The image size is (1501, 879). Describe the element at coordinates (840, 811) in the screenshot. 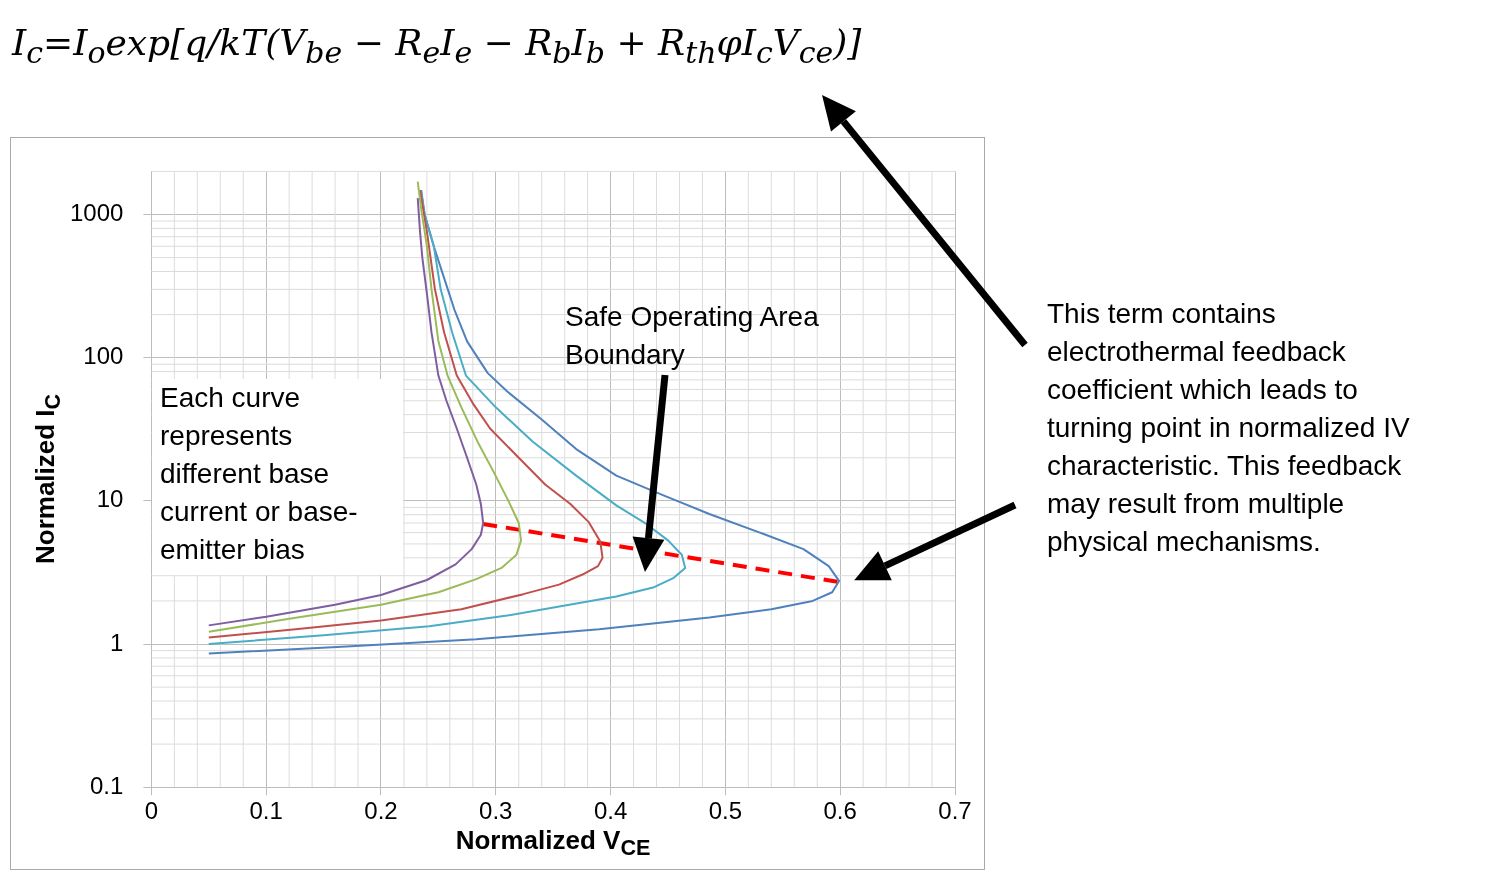

I see `x-tick-label: 0.6` at that location.